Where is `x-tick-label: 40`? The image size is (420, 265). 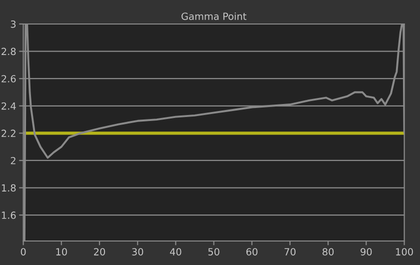
x-tick-label: 40 is located at coordinates (176, 252).